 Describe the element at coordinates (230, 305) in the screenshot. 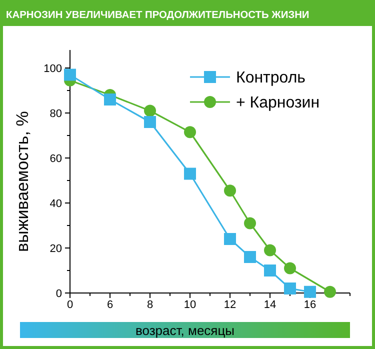

I see `x-tick-label: 12` at that location.